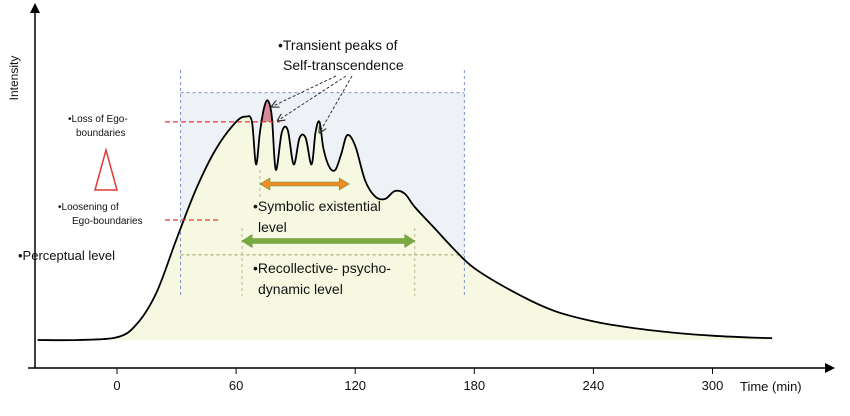 The image size is (850, 416). I want to click on loss-of-ego-label: •Loss of Ego-, so click(98, 119).